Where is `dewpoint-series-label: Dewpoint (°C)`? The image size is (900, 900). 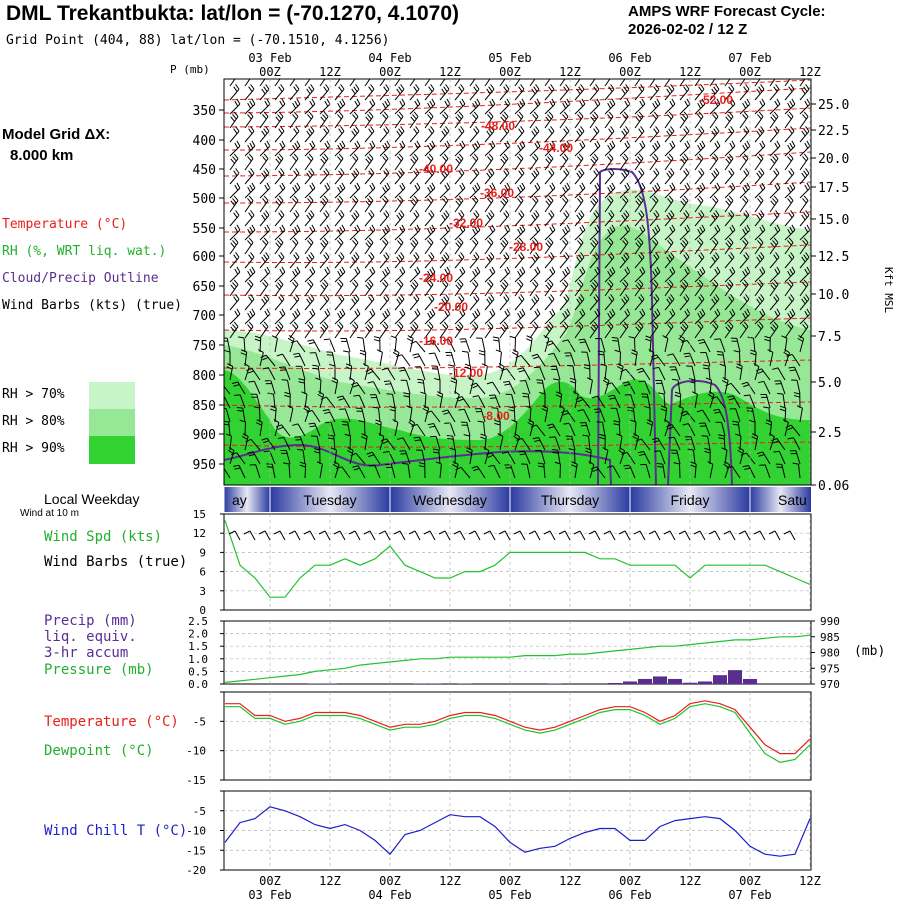
dewpoint-series-label: Dewpoint (°C) is located at coordinates (99, 751).